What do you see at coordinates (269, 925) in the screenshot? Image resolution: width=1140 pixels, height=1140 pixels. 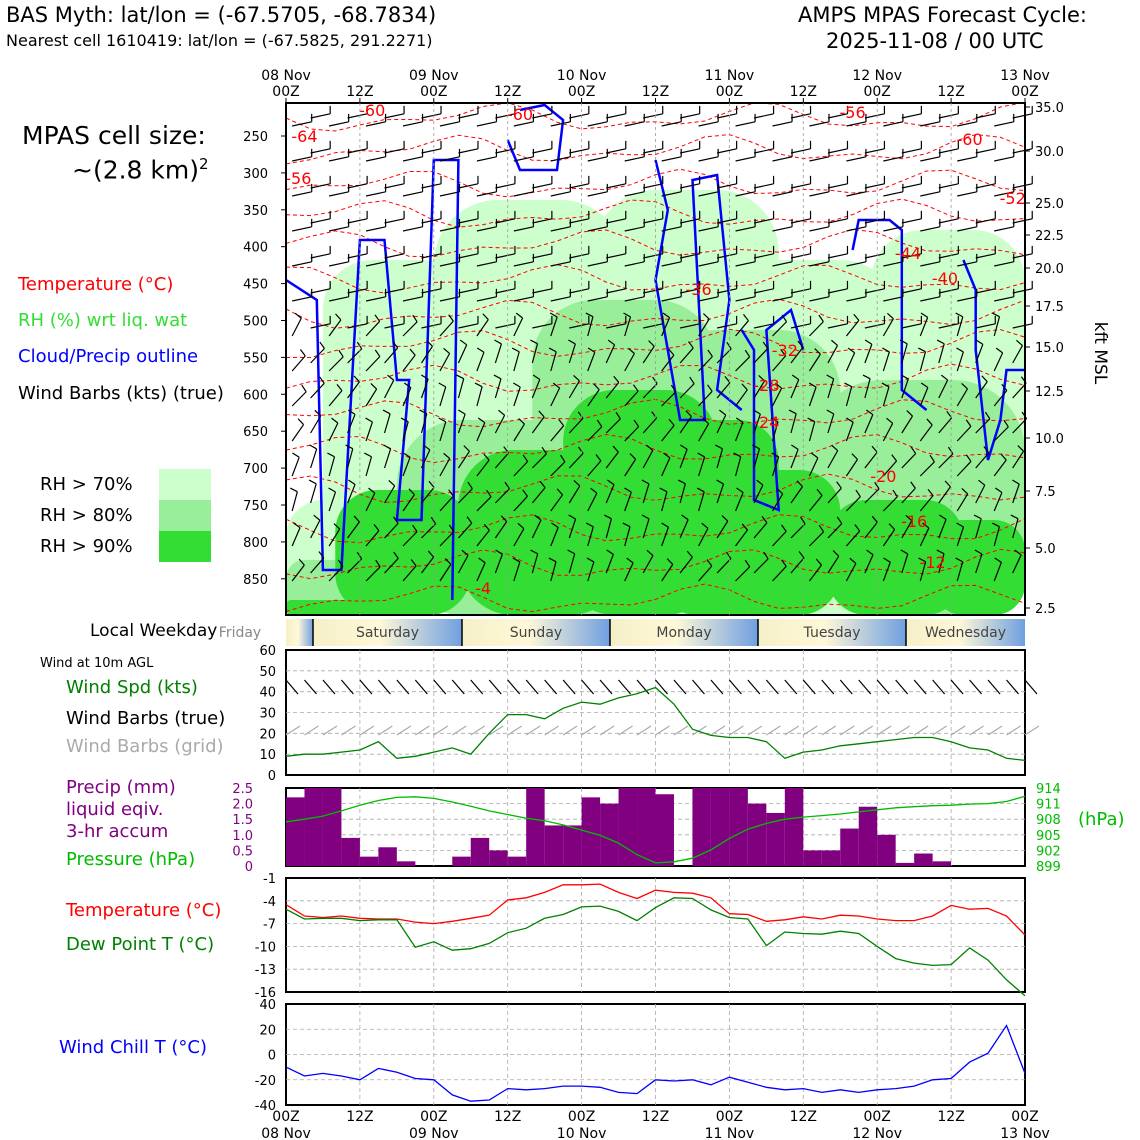 I see `temperature-tick-label: -7` at bounding box center [269, 925].